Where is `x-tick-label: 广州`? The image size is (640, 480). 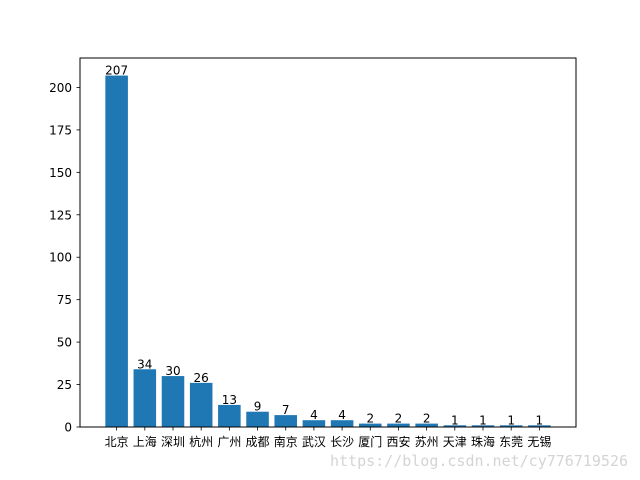
x-tick-label: 广州 is located at coordinates (229, 442).